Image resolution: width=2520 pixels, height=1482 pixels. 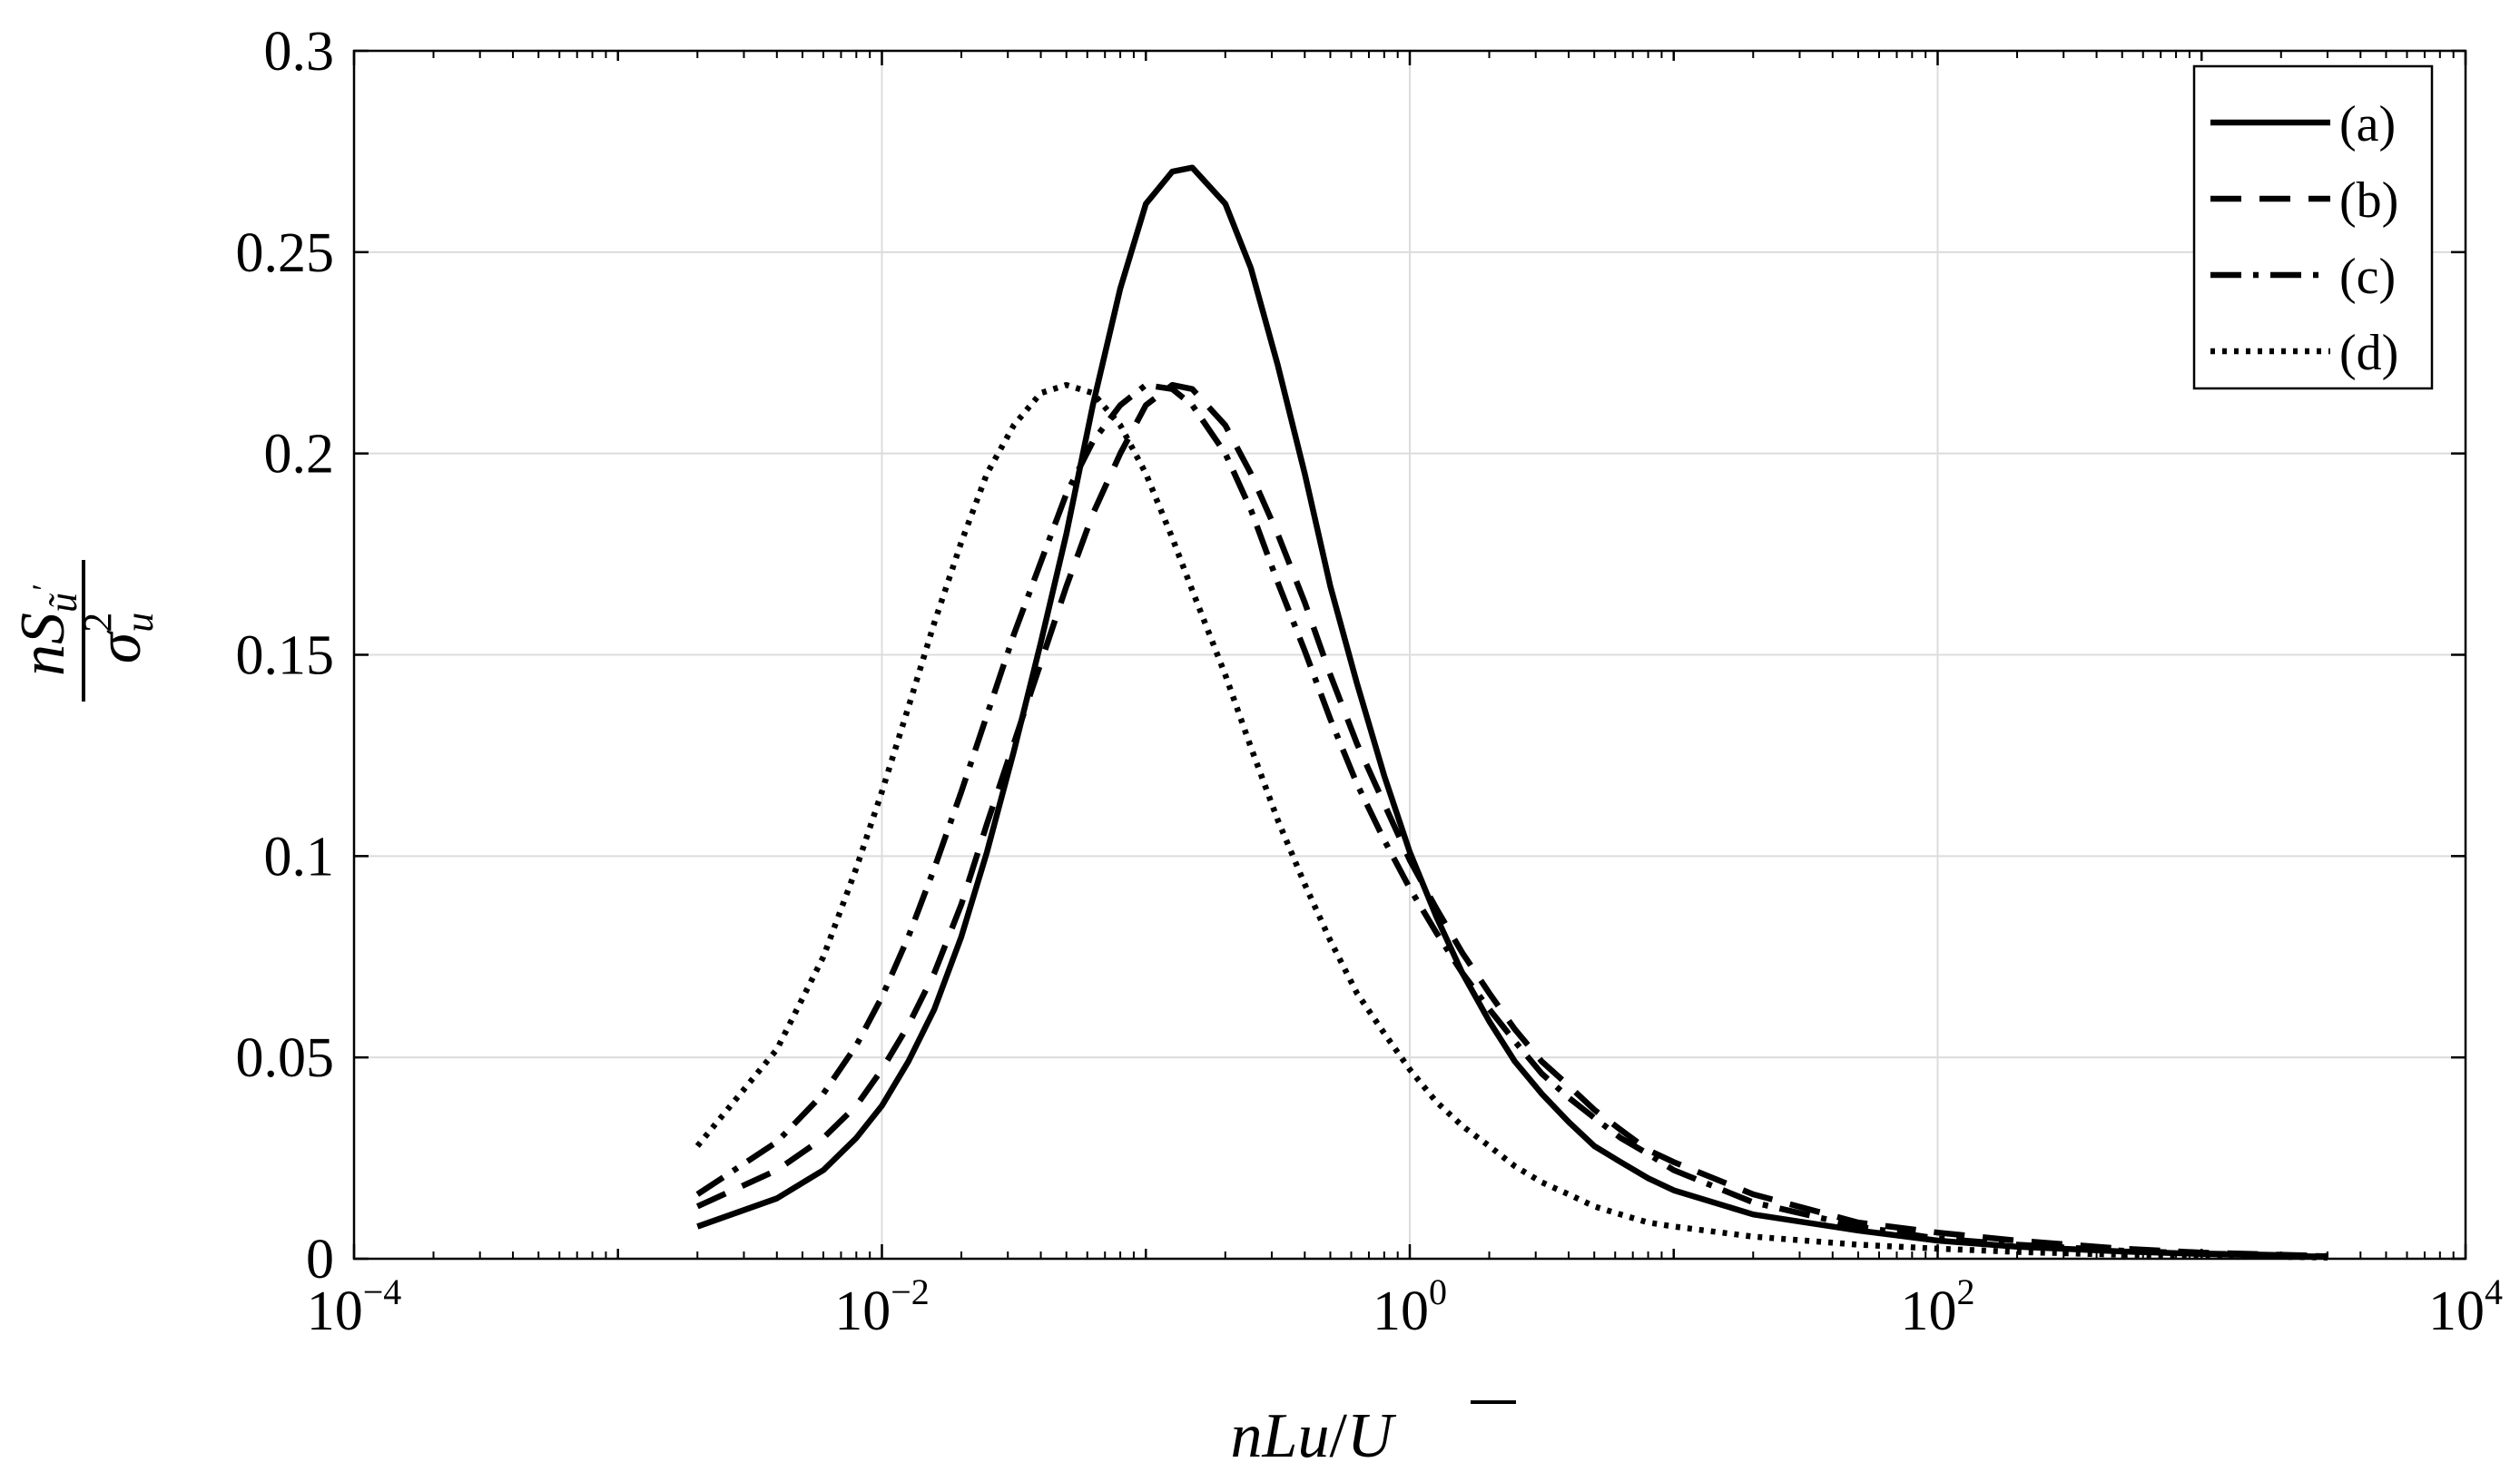 I want to click on x-tick-labels: 10⁻⁴ 10⁻² 10⁰ 10² 10⁴, so click(x=1405, y=1306).